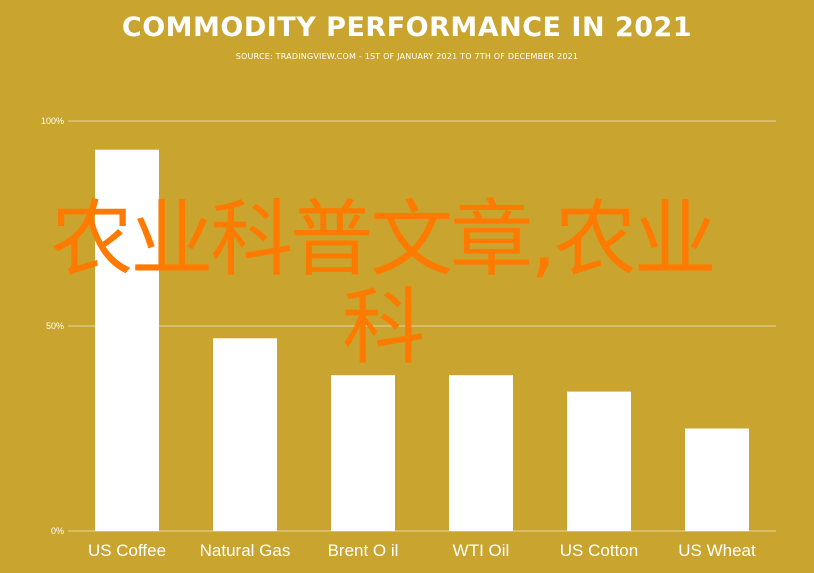 This screenshot has width=814, height=573. I want to click on y-tick-label: 50%, so click(55, 326).